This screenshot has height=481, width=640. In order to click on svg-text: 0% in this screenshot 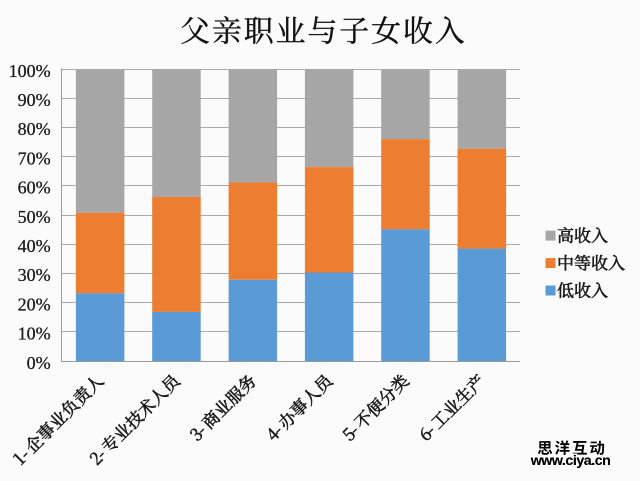, I will do `click(39, 363)`.